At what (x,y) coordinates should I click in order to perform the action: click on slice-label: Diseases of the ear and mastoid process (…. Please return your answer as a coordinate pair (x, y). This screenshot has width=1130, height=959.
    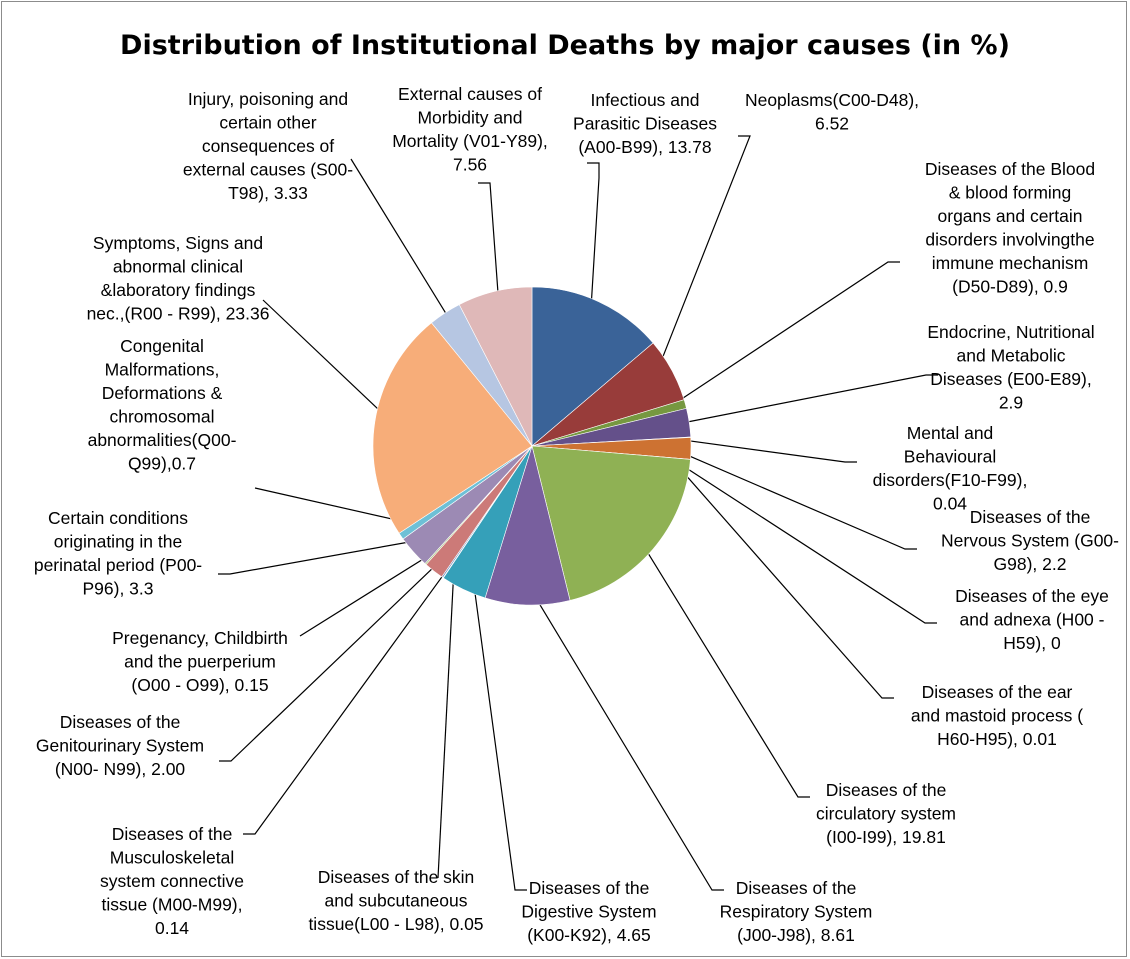
    Looking at the image, I should click on (997, 715).